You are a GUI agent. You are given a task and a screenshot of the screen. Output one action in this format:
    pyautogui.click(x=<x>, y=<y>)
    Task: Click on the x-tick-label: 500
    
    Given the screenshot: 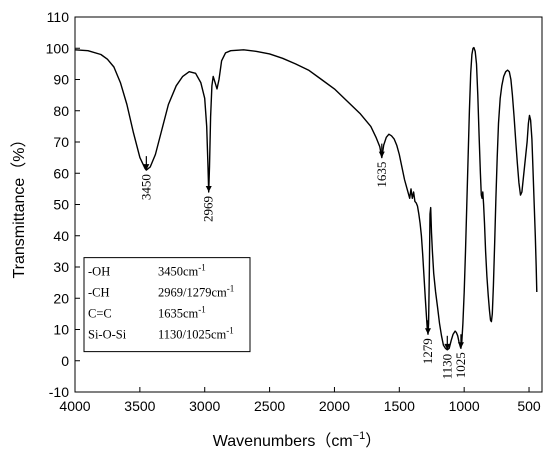 What is the action you would take?
    pyautogui.click(x=529, y=406)
    